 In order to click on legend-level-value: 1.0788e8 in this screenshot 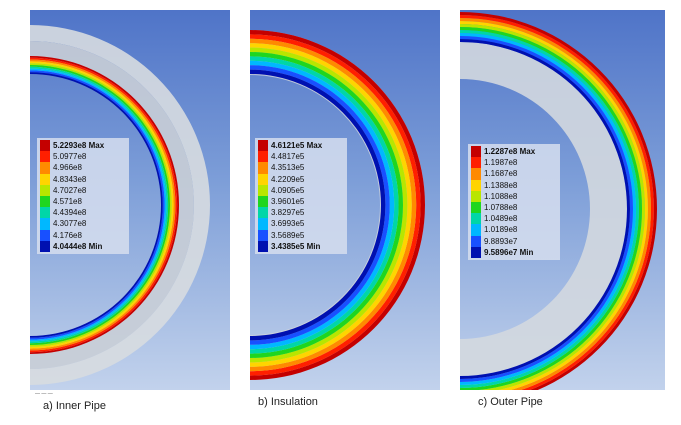, I will do `click(501, 207)`.